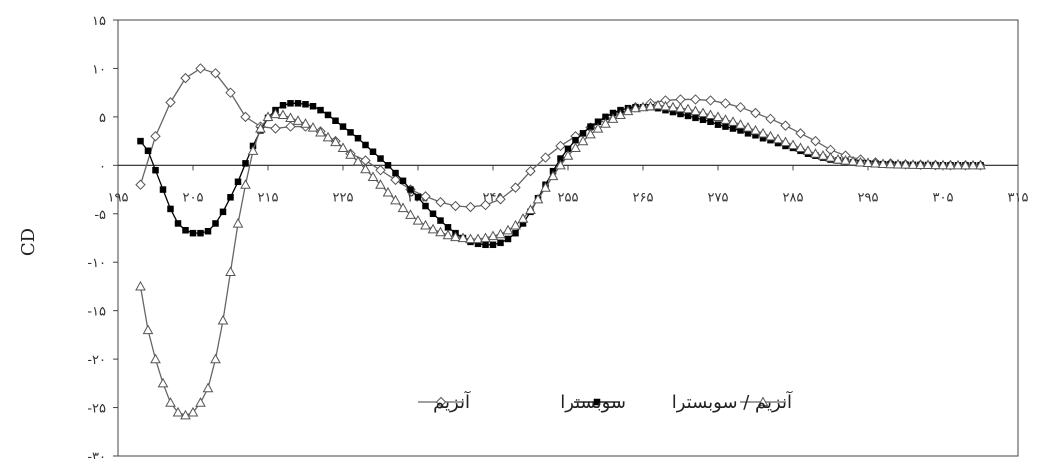 Image resolution: width=1042 pixels, height=459 pixels. What do you see at coordinates (643, 197) in the screenshot?
I see `x-tick-label: ۲۶۵` at bounding box center [643, 197].